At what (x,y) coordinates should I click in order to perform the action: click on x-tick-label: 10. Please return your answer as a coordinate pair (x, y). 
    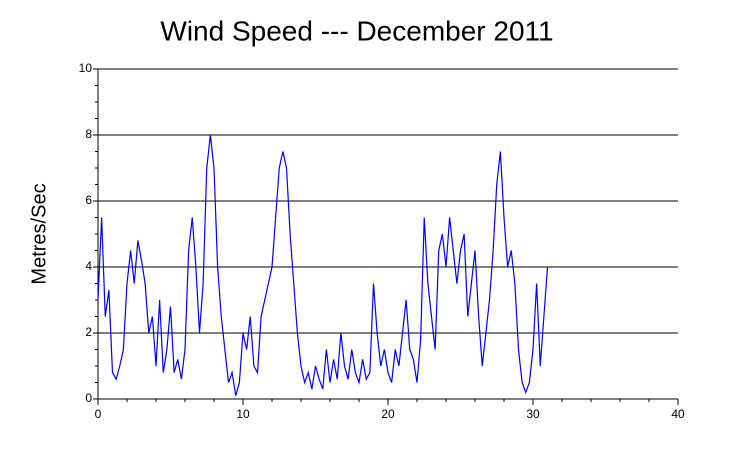
    Looking at the image, I should click on (243, 414).